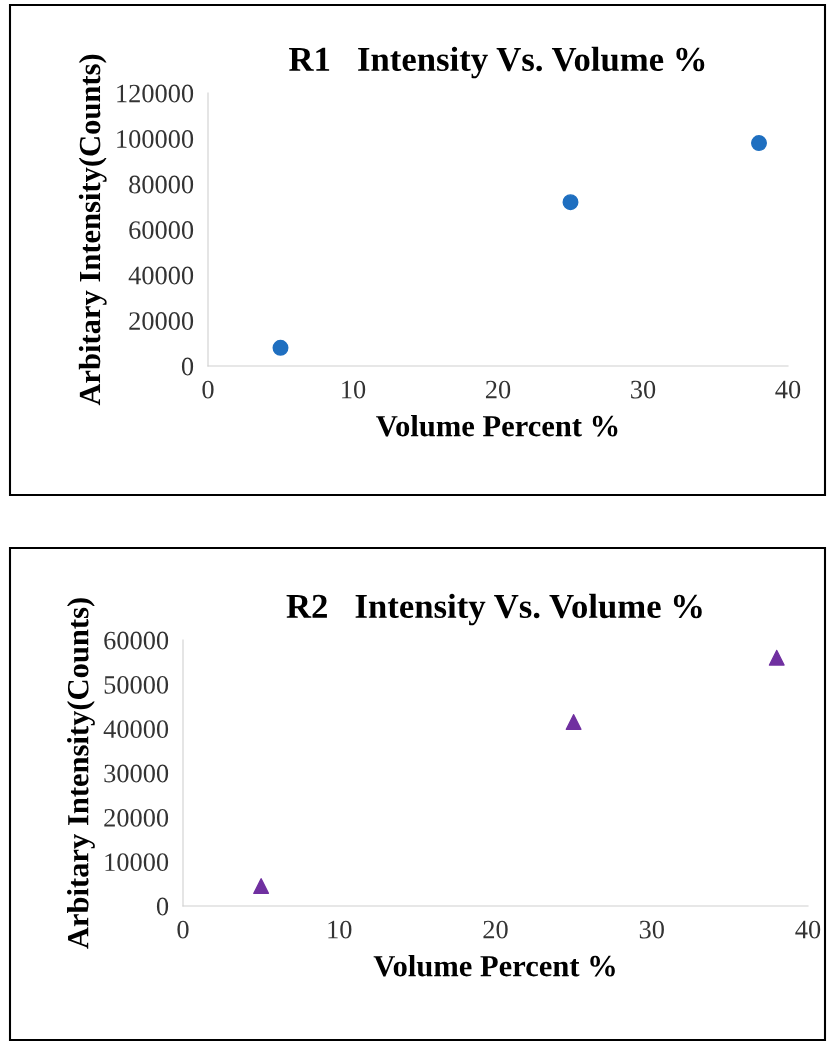  What do you see at coordinates (155, 93) in the screenshot?
I see `y-tick-label: 120000` at bounding box center [155, 93].